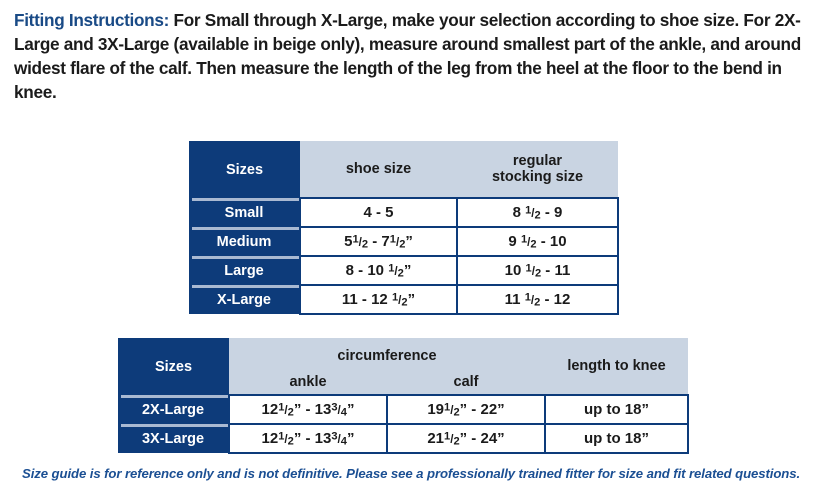 This screenshot has width=824, height=495. What do you see at coordinates (244, 270) in the screenshot?
I see `row-size-label: Large` at bounding box center [244, 270].